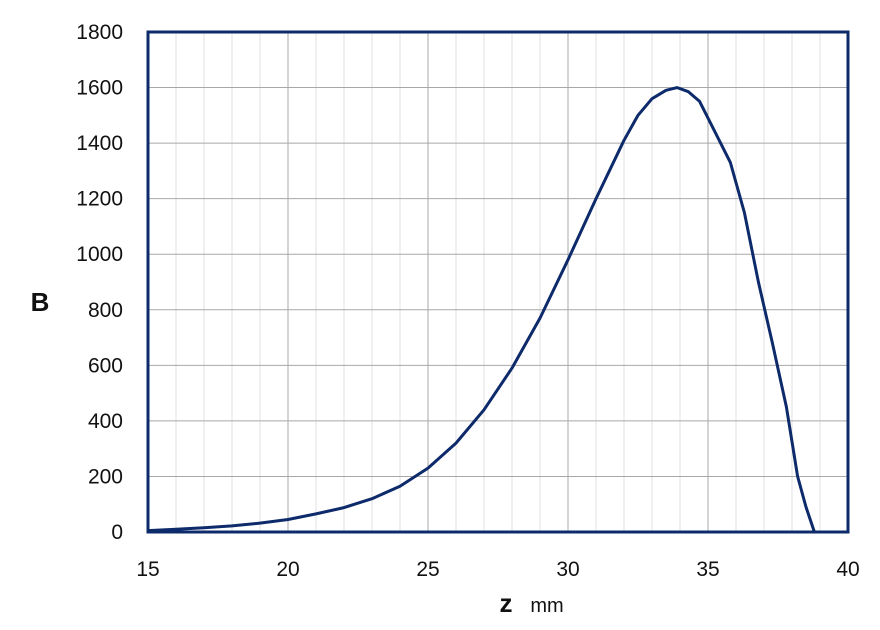  Describe the element at coordinates (147, 569) in the screenshot. I see `x-tick-label: 15` at that location.